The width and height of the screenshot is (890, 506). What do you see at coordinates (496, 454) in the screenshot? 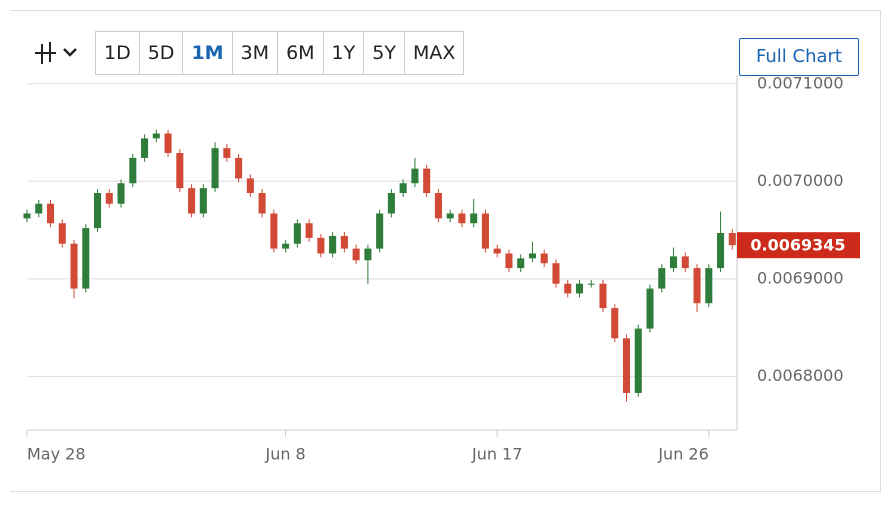
I see `x-tick-label: Jun 17` at bounding box center [496, 454].